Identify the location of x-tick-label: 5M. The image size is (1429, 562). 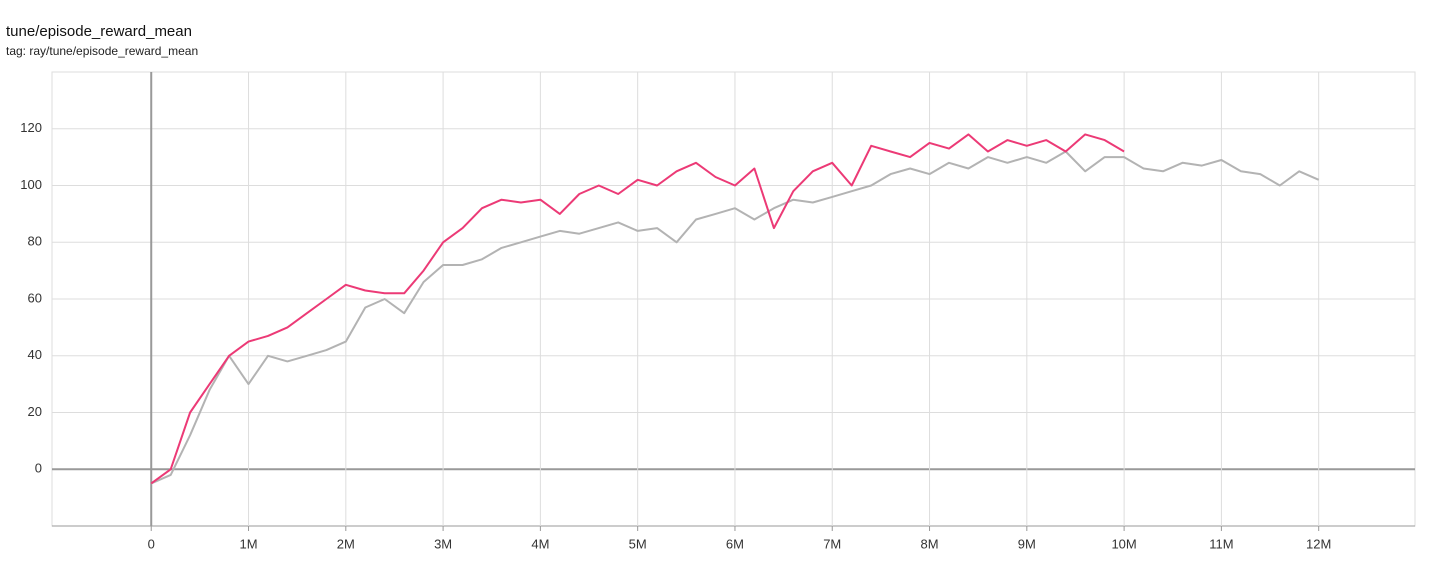
(638, 543).